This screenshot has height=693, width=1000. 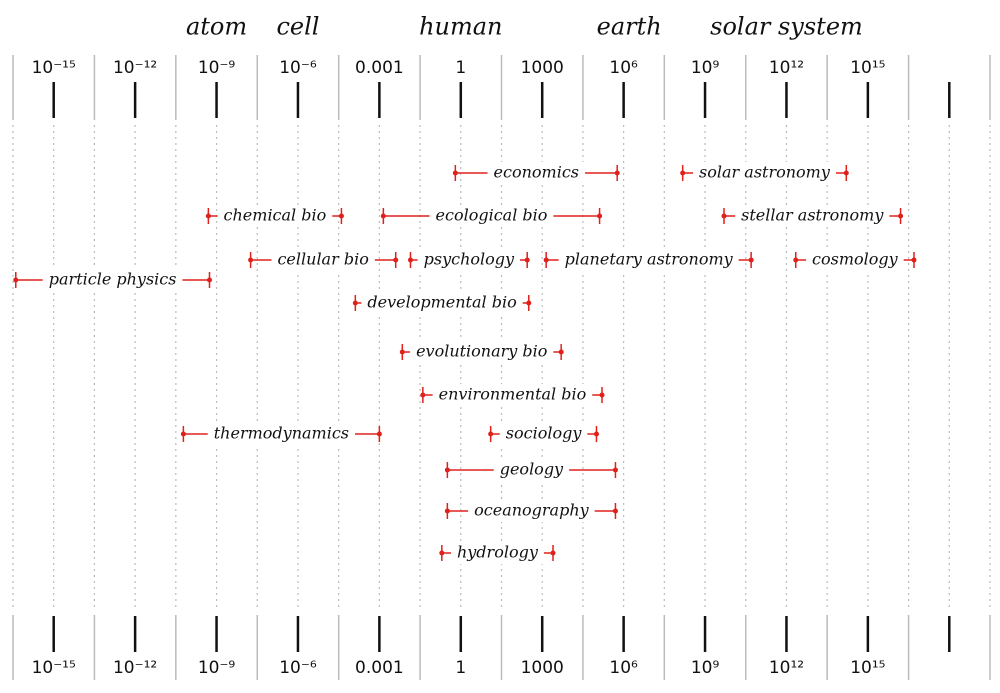 I want to click on range-label: particle physics, so click(x=113, y=279).